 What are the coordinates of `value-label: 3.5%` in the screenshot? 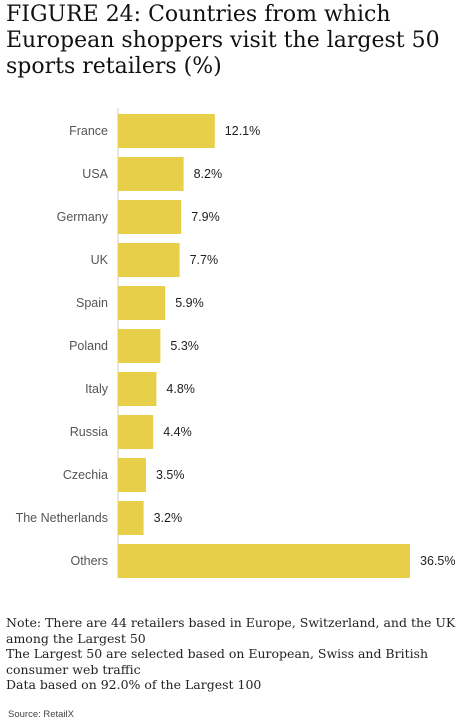 It's located at (170, 475).